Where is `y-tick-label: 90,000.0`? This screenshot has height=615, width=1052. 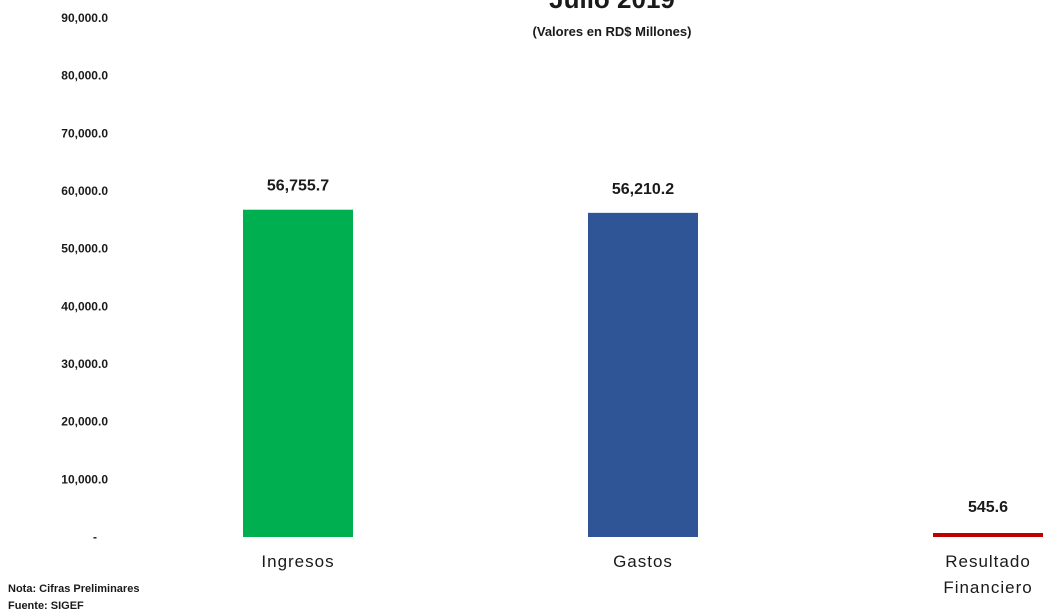 y-tick-label: 90,000.0 is located at coordinates (84, 18).